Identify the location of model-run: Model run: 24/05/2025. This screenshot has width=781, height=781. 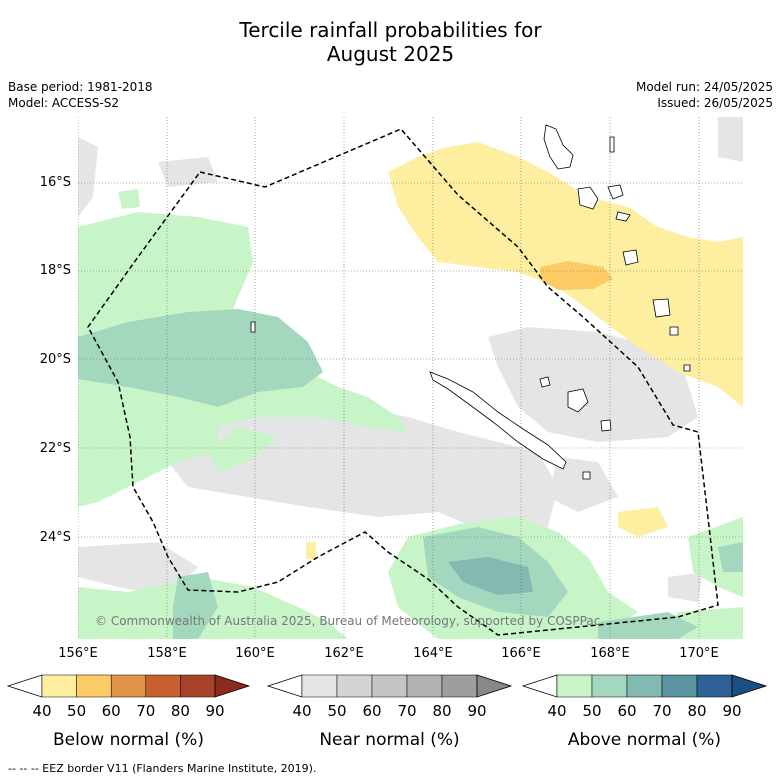
(704, 87).